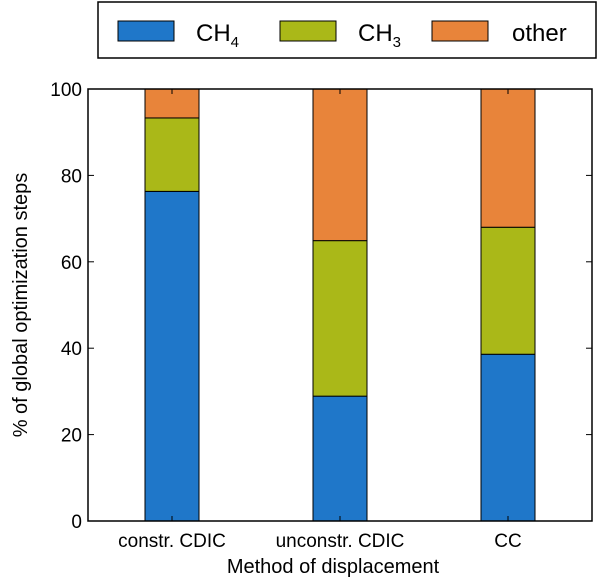 Image resolution: width=605 pixels, height=580 pixels. I want to click on bar-cc-other, so click(508, 158).